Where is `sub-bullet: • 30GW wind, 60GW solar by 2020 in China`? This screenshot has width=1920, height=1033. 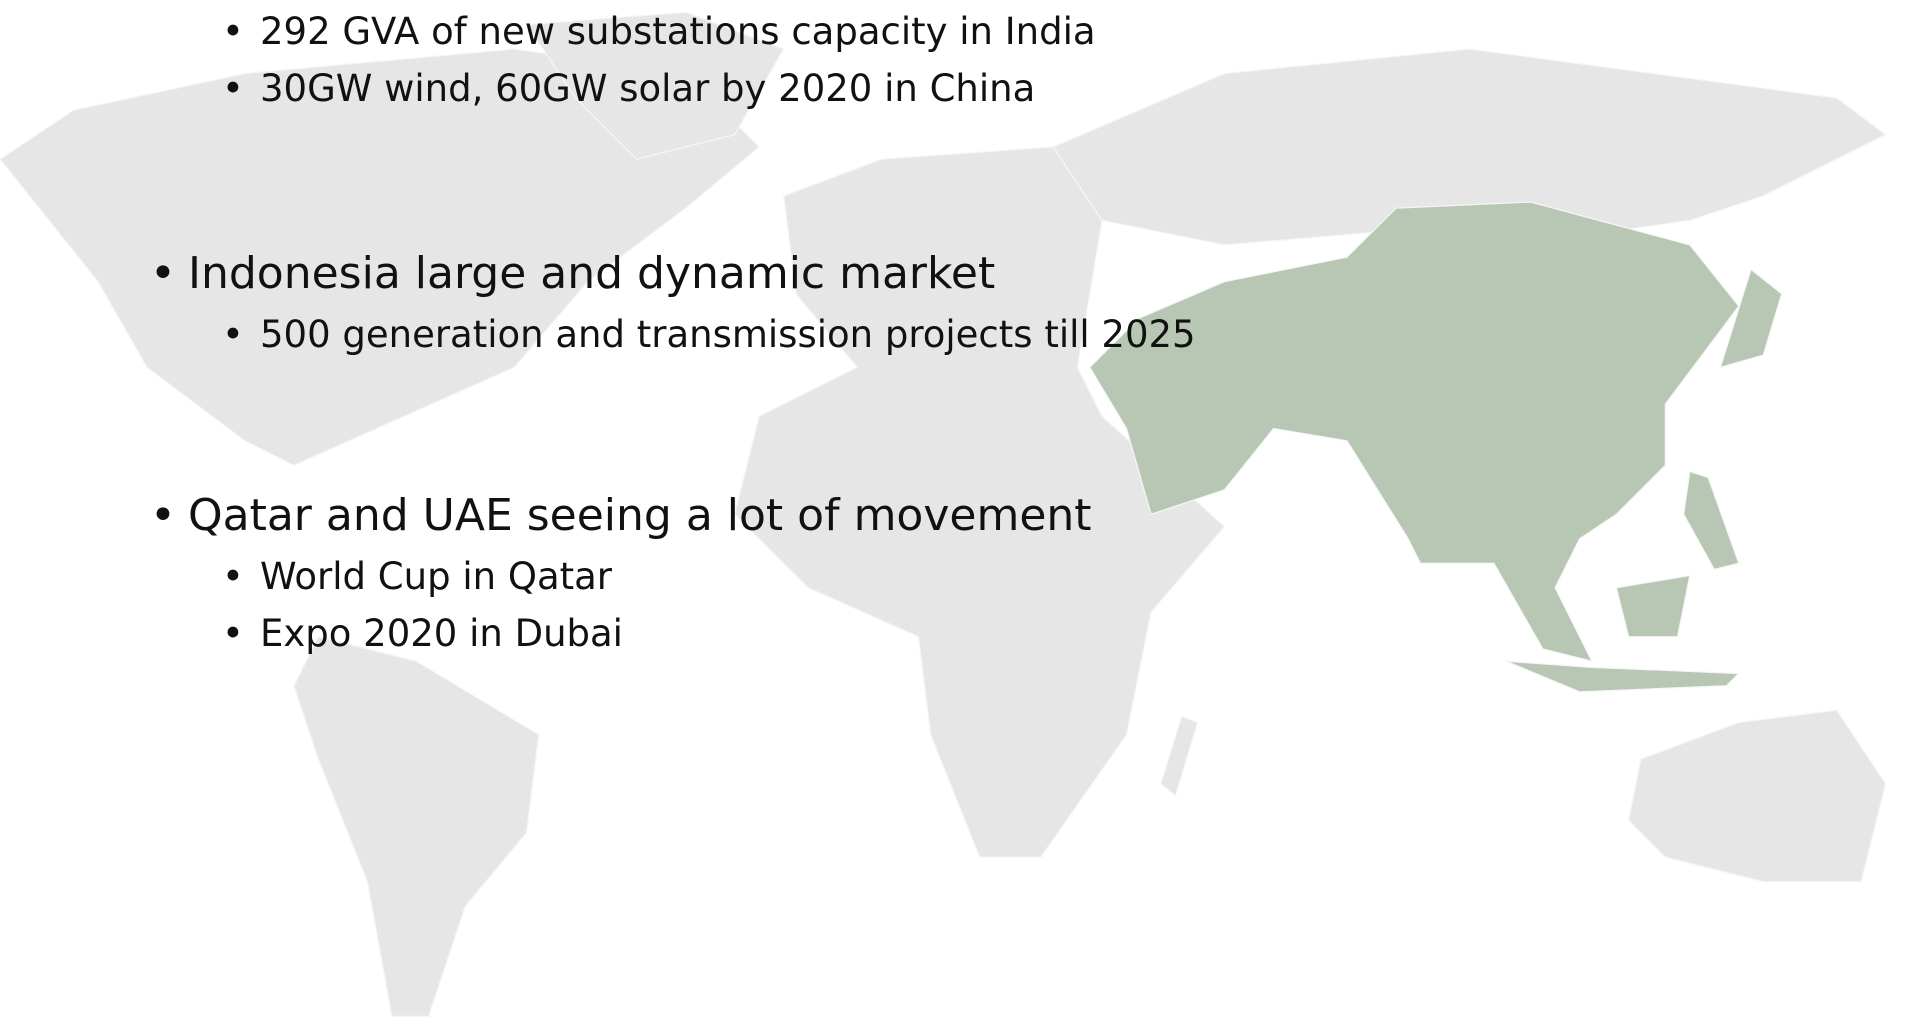
sub-bullet: • 30GW wind, 60GW solar by 2020 in China is located at coordinates (629, 88).